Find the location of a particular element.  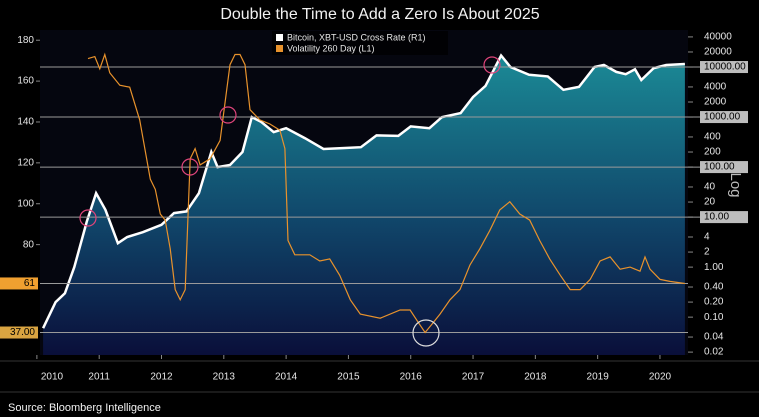

y2-tick-label: 1.00 is located at coordinates (714, 267).